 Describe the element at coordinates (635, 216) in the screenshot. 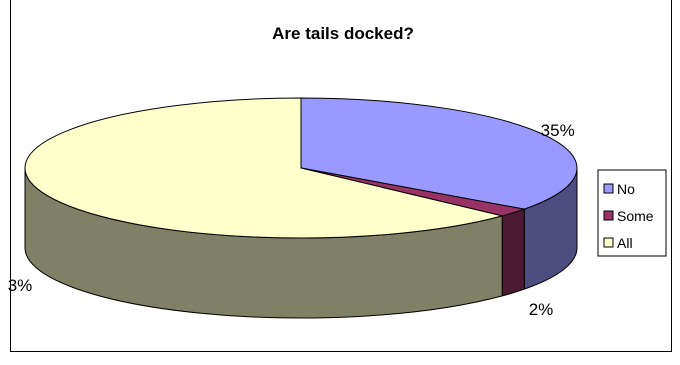

I see `legend-label-some: Some` at that location.